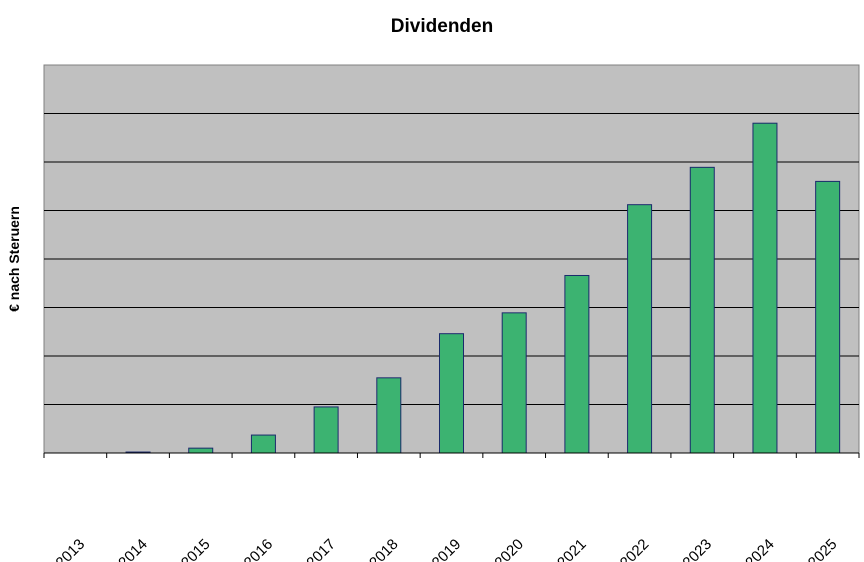  What do you see at coordinates (259, 549) in the screenshot?
I see `x-tick-label: 2016` at bounding box center [259, 549].